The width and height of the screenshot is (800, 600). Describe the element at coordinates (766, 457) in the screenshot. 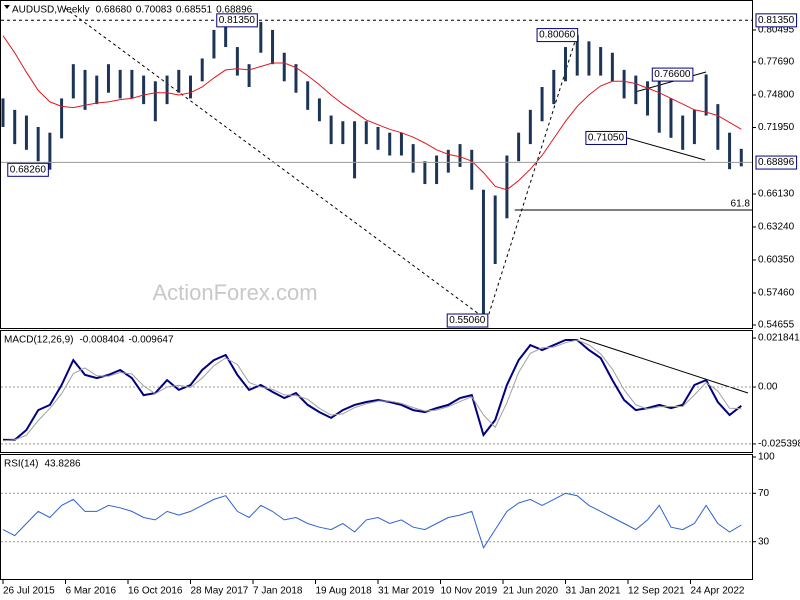

I see `y-tick-label: 100` at that location.